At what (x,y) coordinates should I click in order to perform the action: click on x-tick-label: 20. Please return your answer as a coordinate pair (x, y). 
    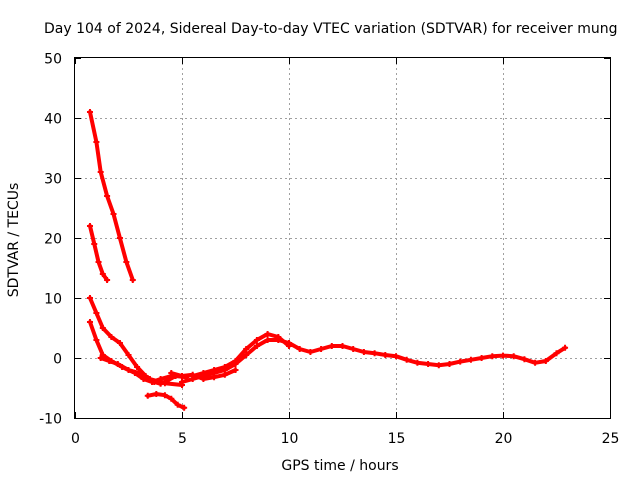
    Looking at the image, I should click on (504, 439).